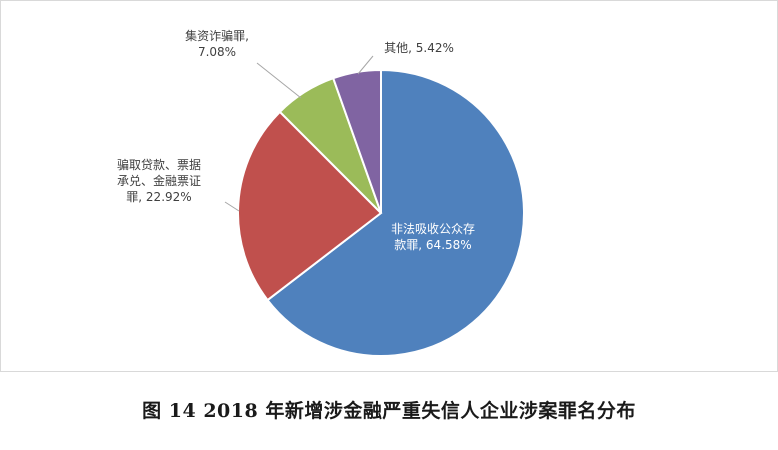 The height and width of the screenshot is (450, 778). I want to click on slice-label-1: 非法吸收公众存款罪, 64.58%, so click(433, 237).